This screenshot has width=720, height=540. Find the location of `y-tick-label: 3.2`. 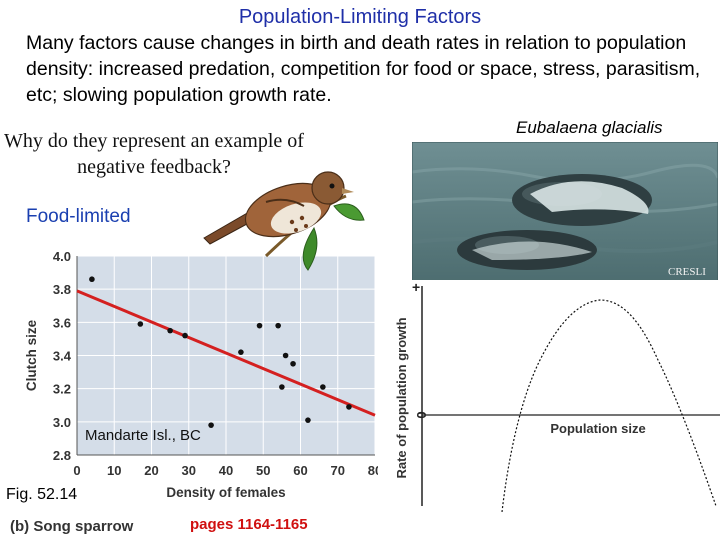

y-tick-label: 3.2 is located at coordinates (62, 389).